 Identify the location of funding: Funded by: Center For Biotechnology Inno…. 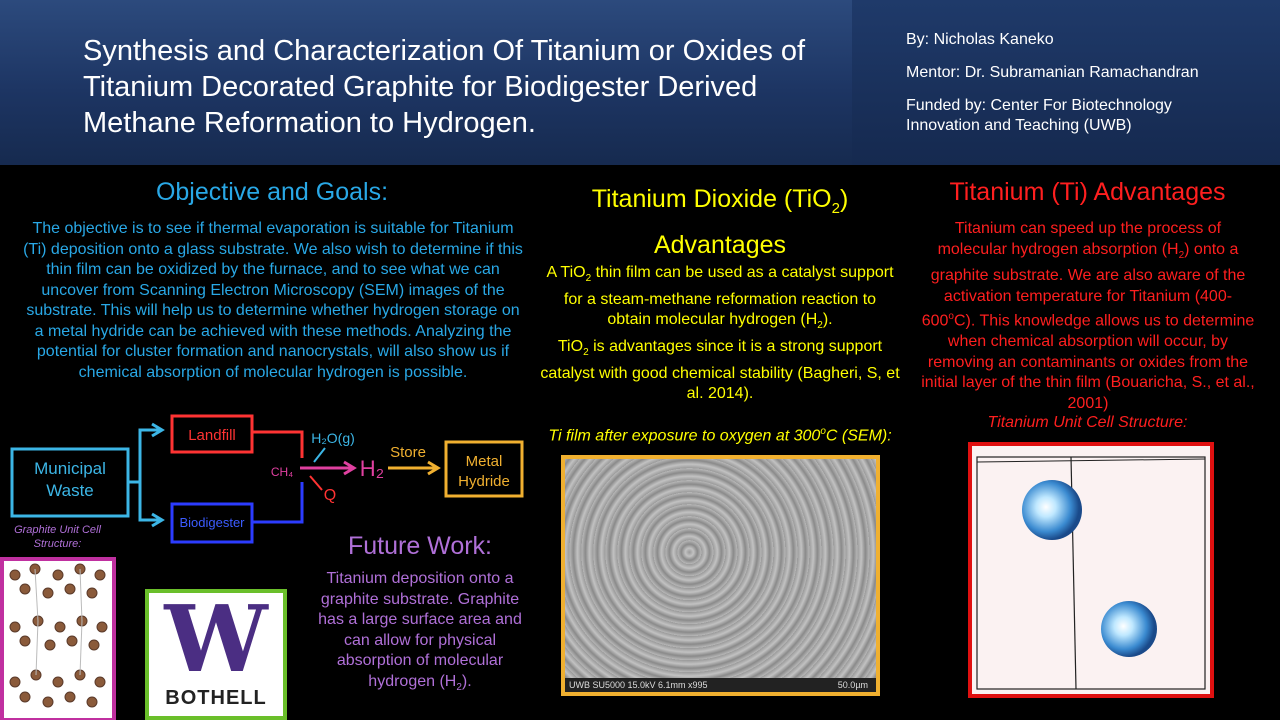
(1039, 115).